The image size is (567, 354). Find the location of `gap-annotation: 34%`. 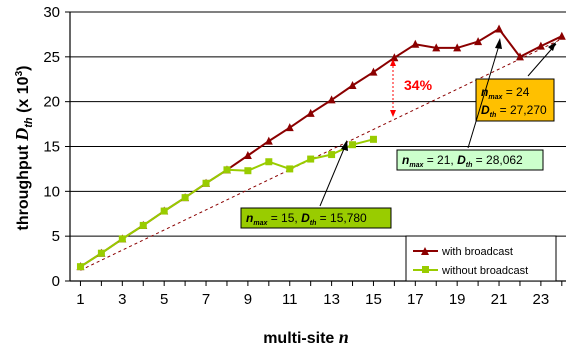

gap-annotation: 34% is located at coordinates (411, 88).